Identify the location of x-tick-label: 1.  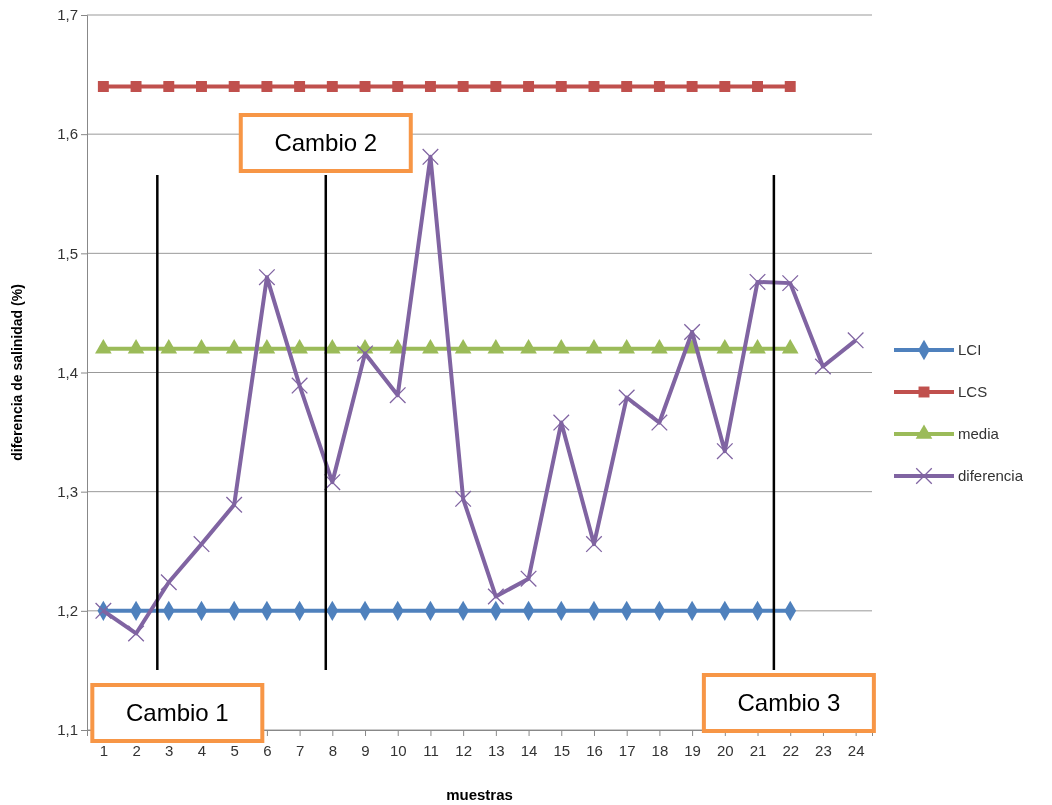
(104, 750).